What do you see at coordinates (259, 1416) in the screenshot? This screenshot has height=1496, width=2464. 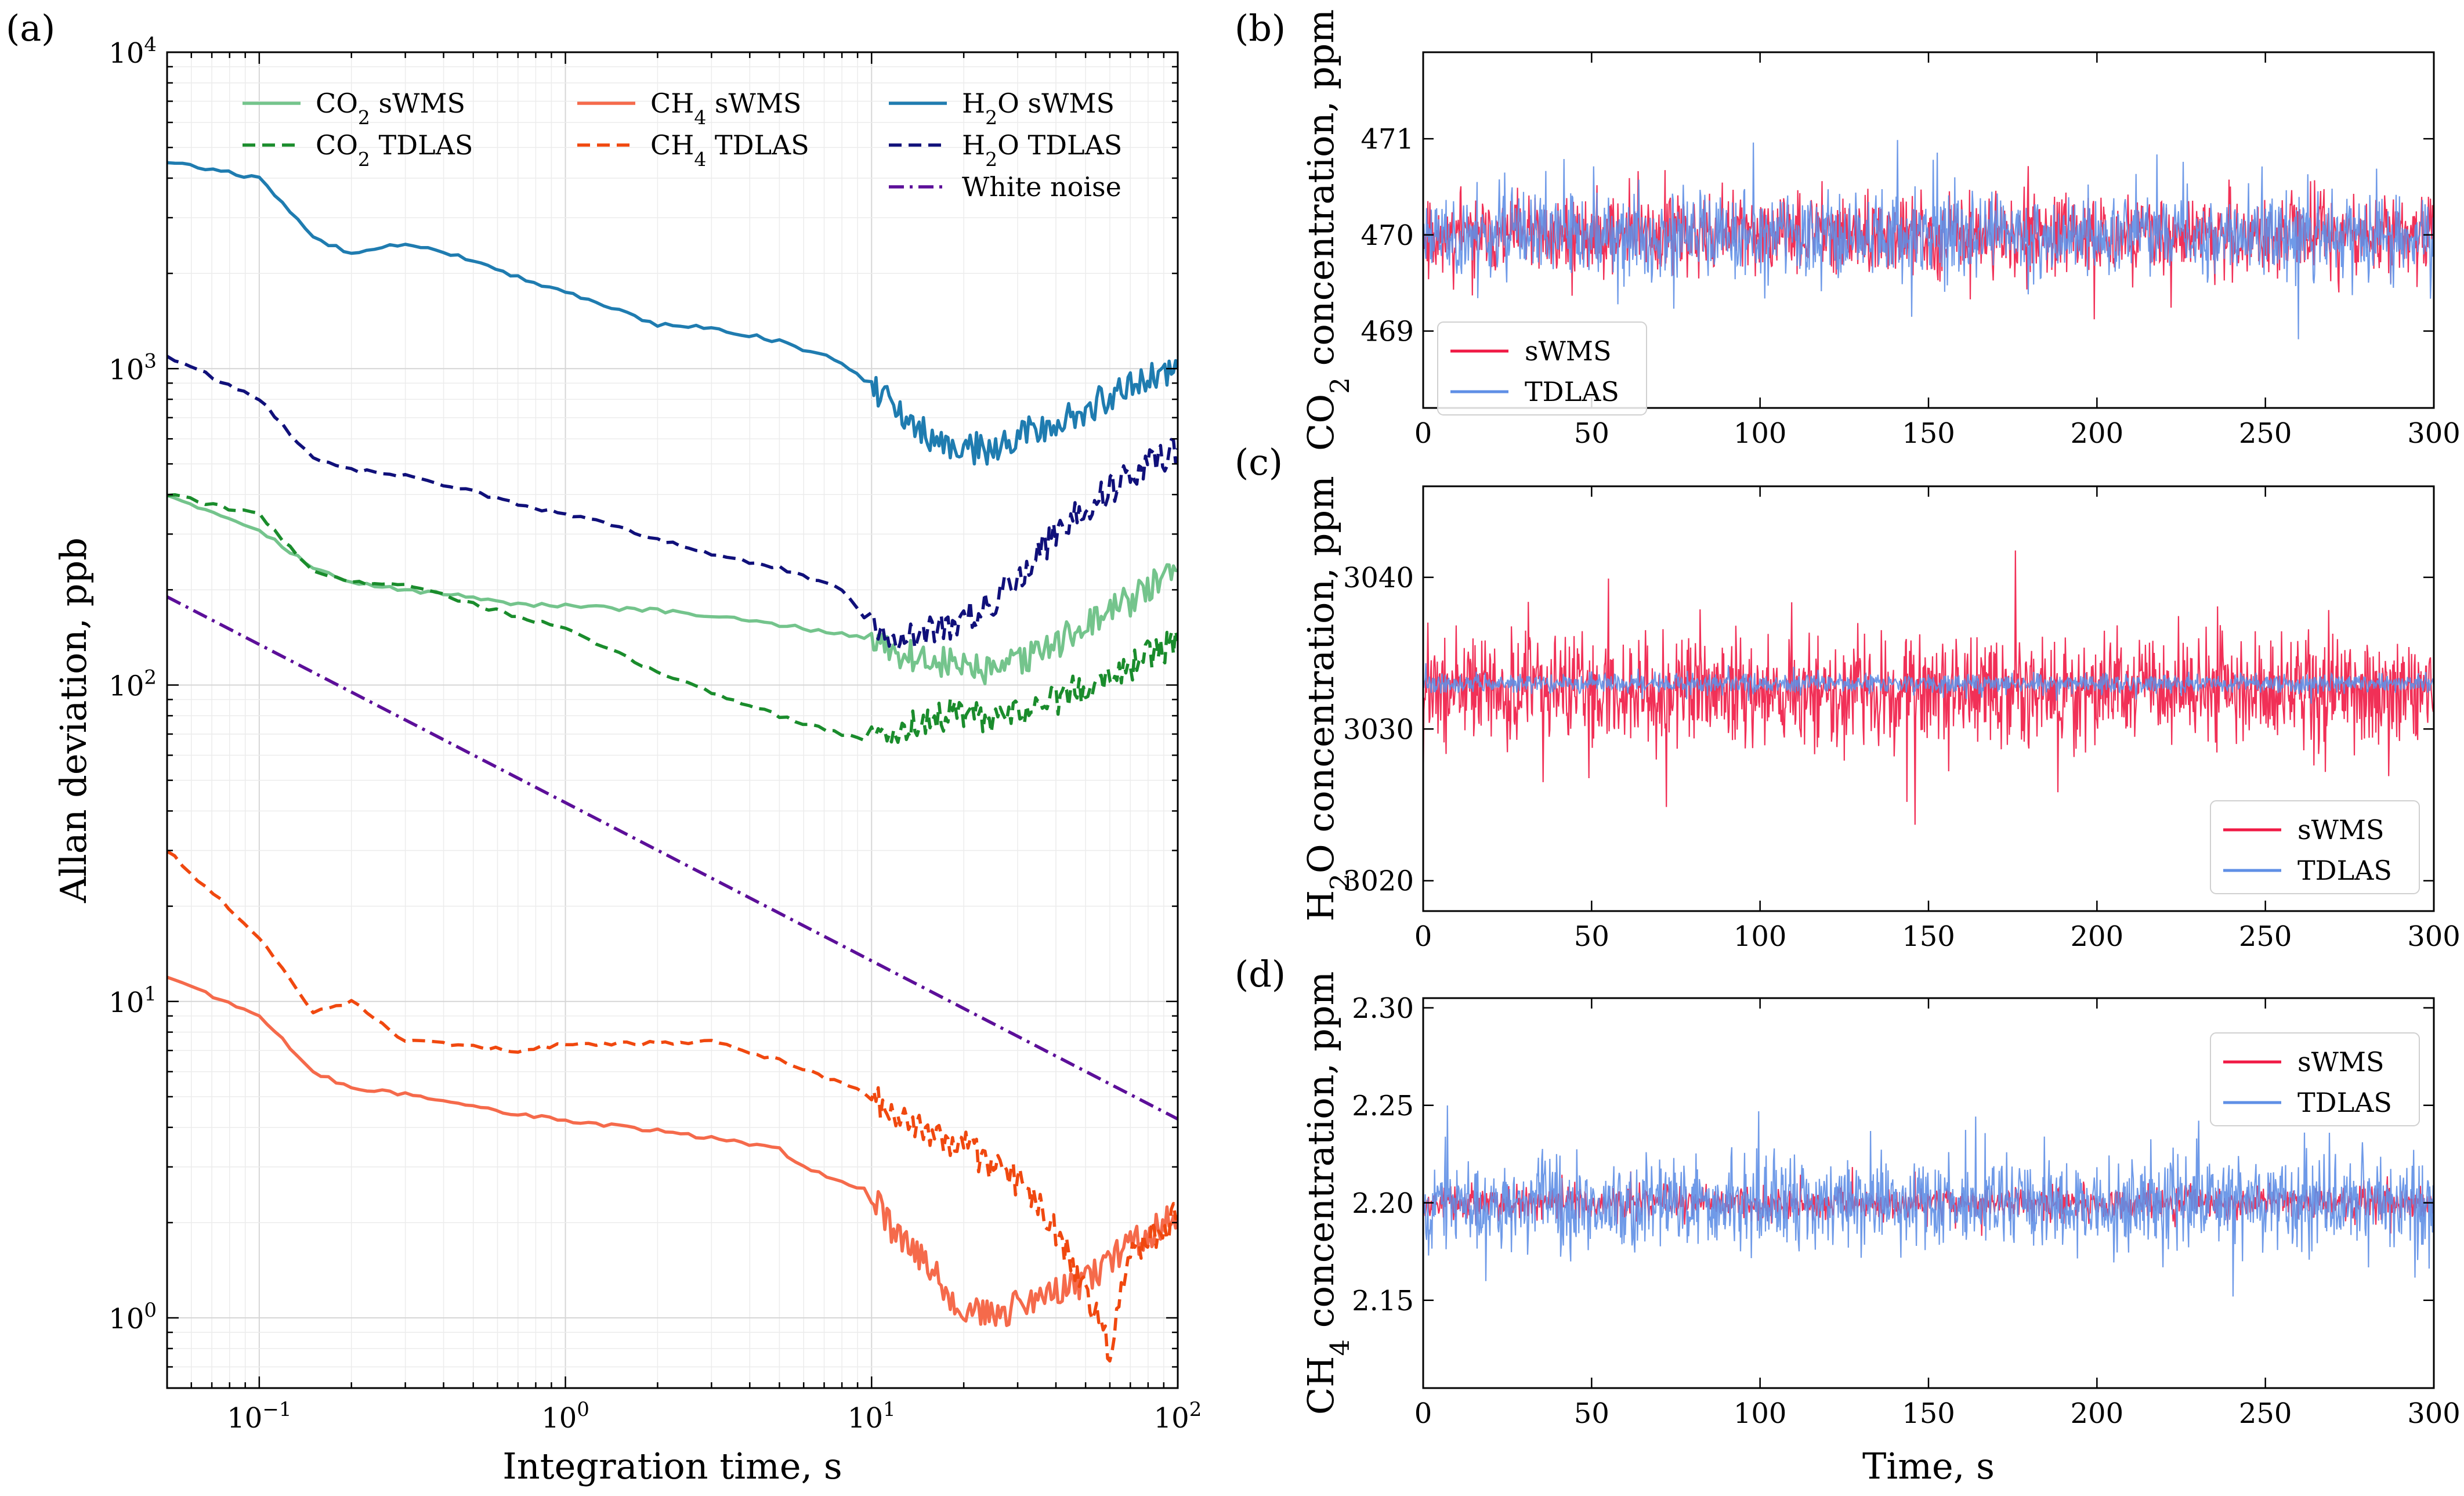 I see `x-tick-label: 10−1` at bounding box center [259, 1416].